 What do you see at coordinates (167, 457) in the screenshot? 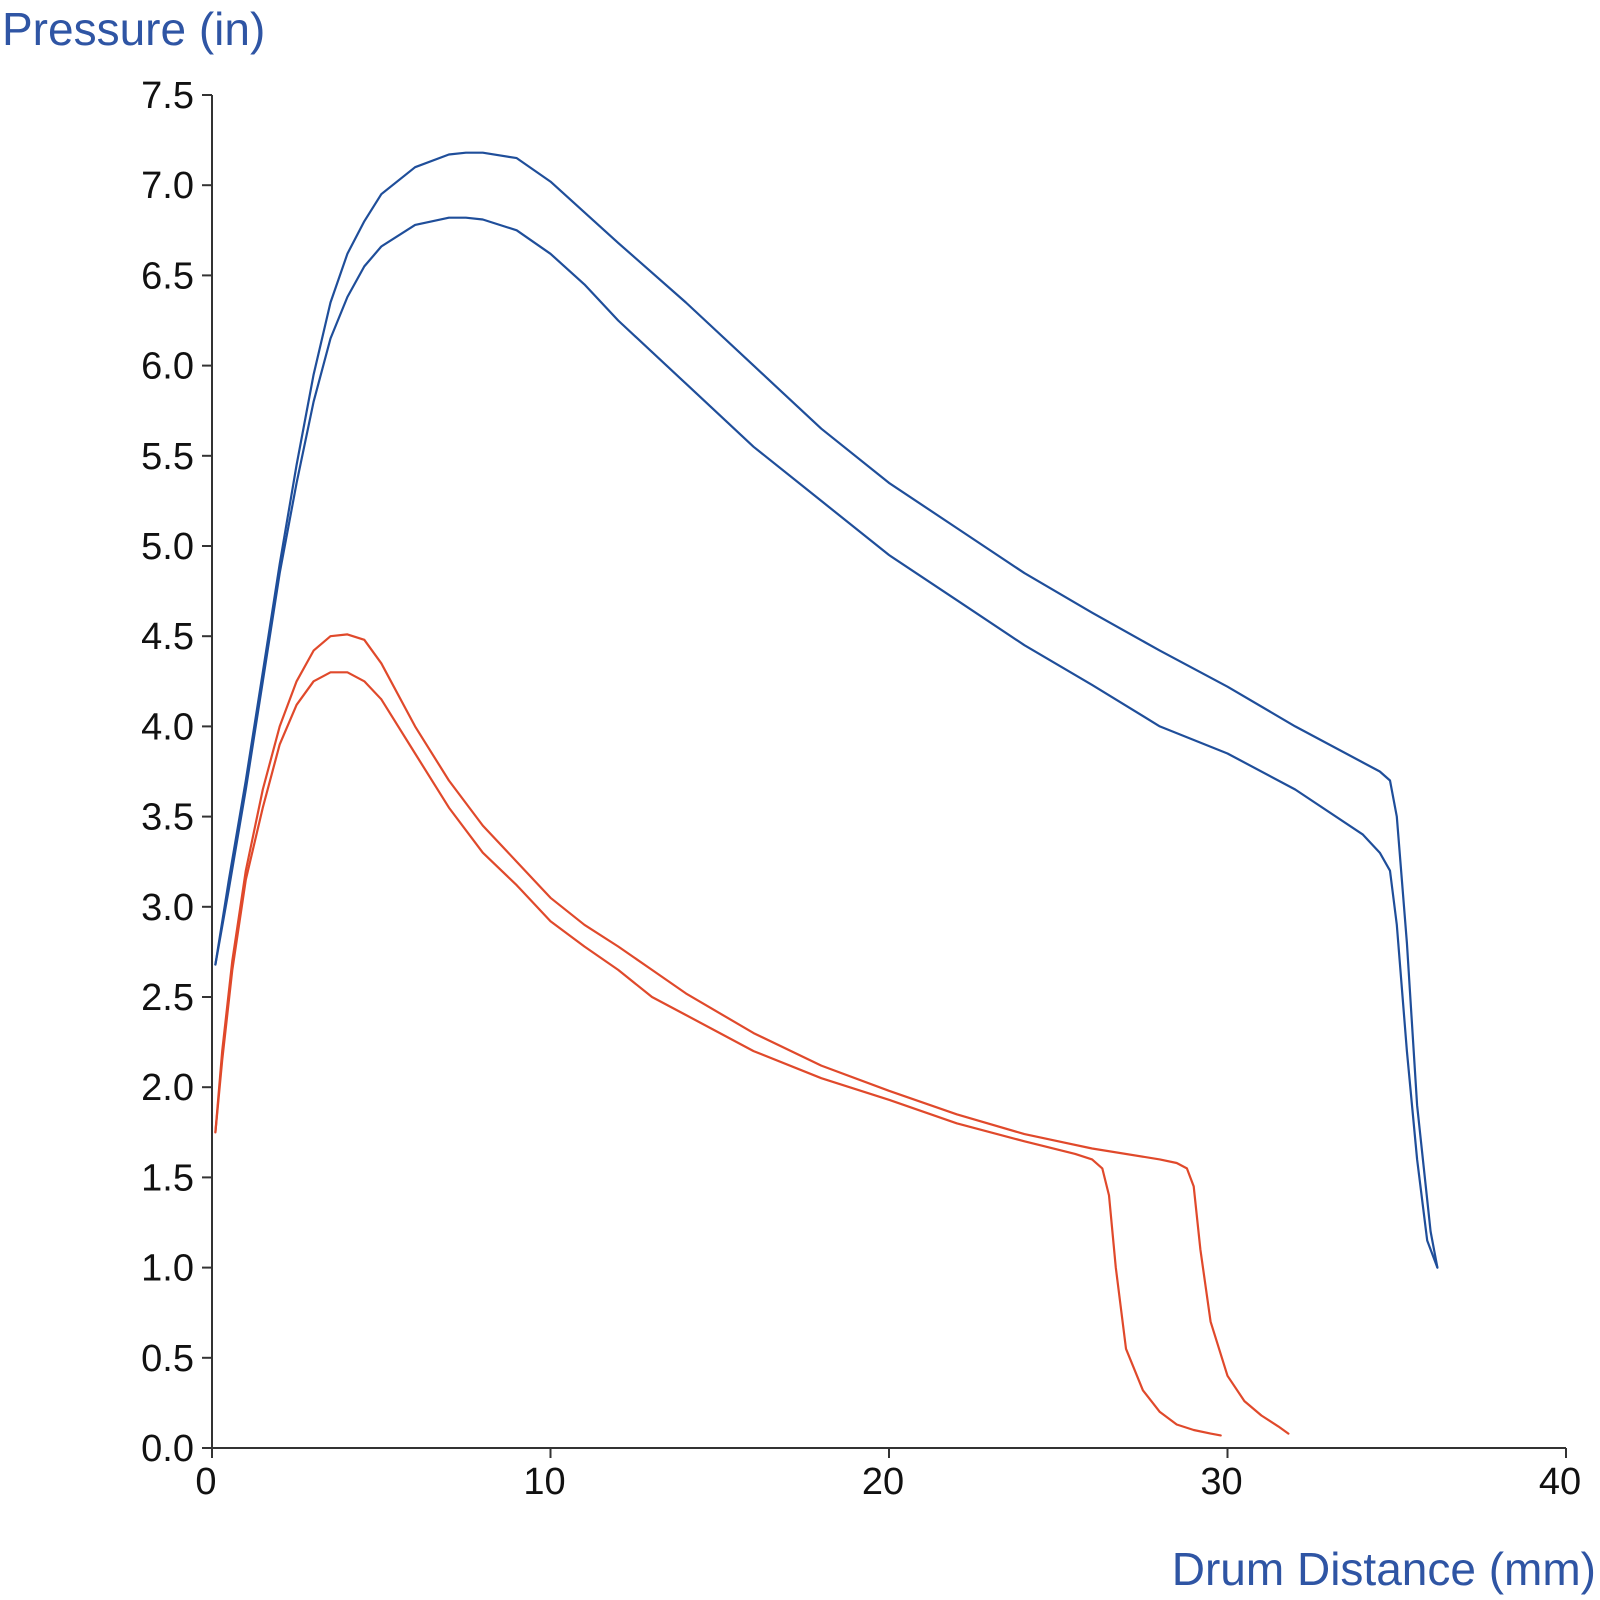
I see `y-tick-label: 5.5` at bounding box center [167, 457].